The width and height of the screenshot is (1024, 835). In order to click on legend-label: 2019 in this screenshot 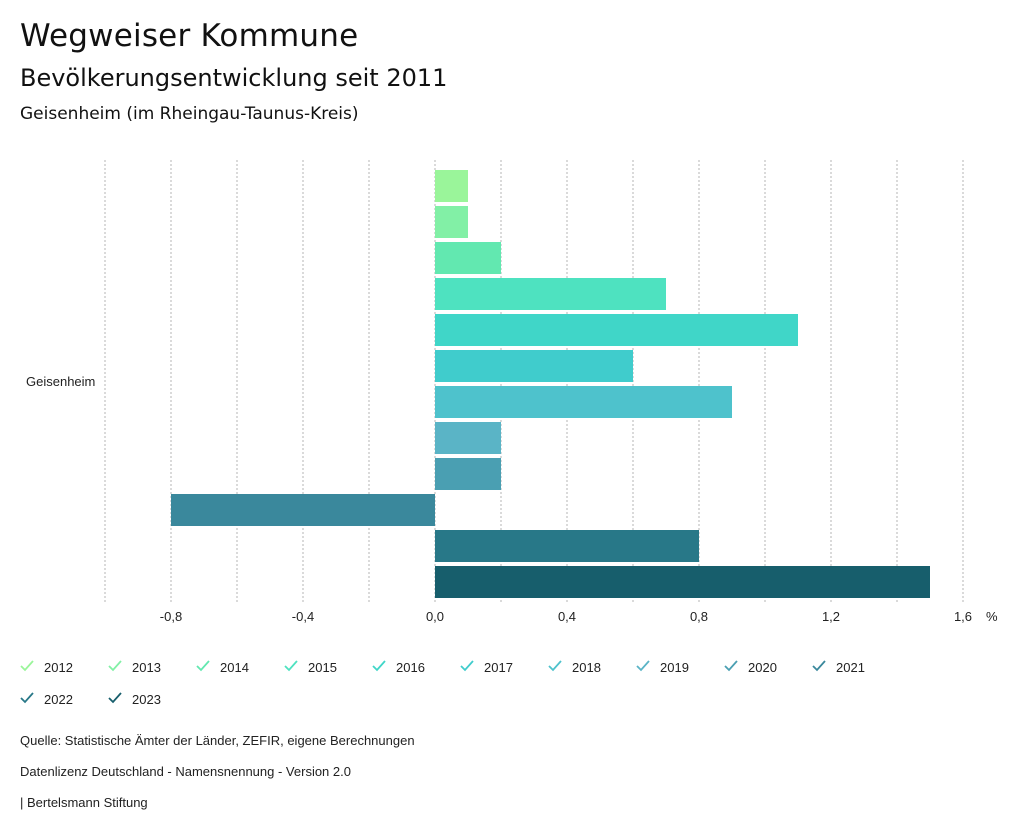, I will do `click(674, 667)`.